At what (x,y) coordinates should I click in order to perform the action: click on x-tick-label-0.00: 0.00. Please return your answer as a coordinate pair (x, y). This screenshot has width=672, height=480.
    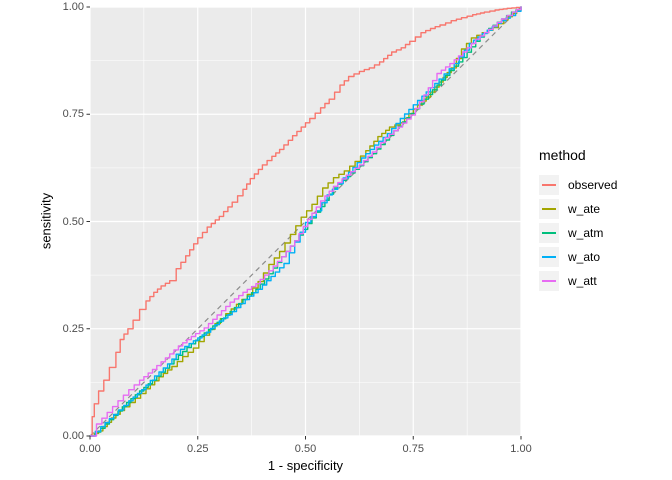
    Looking at the image, I should click on (90, 449).